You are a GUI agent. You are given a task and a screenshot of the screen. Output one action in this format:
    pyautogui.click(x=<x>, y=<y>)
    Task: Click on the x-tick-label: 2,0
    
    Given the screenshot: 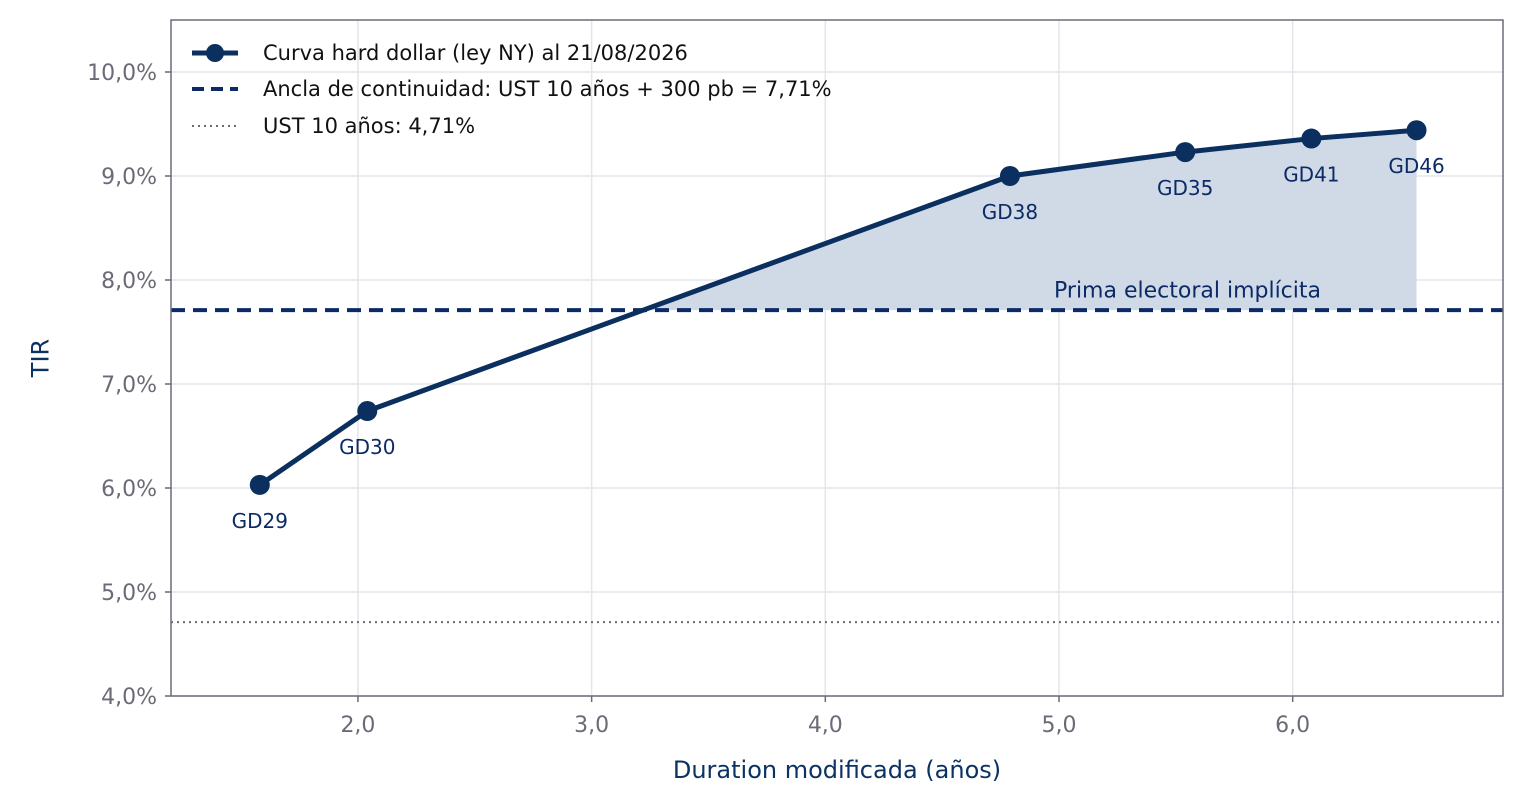 What is the action you would take?
    pyautogui.click(x=357, y=725)
    